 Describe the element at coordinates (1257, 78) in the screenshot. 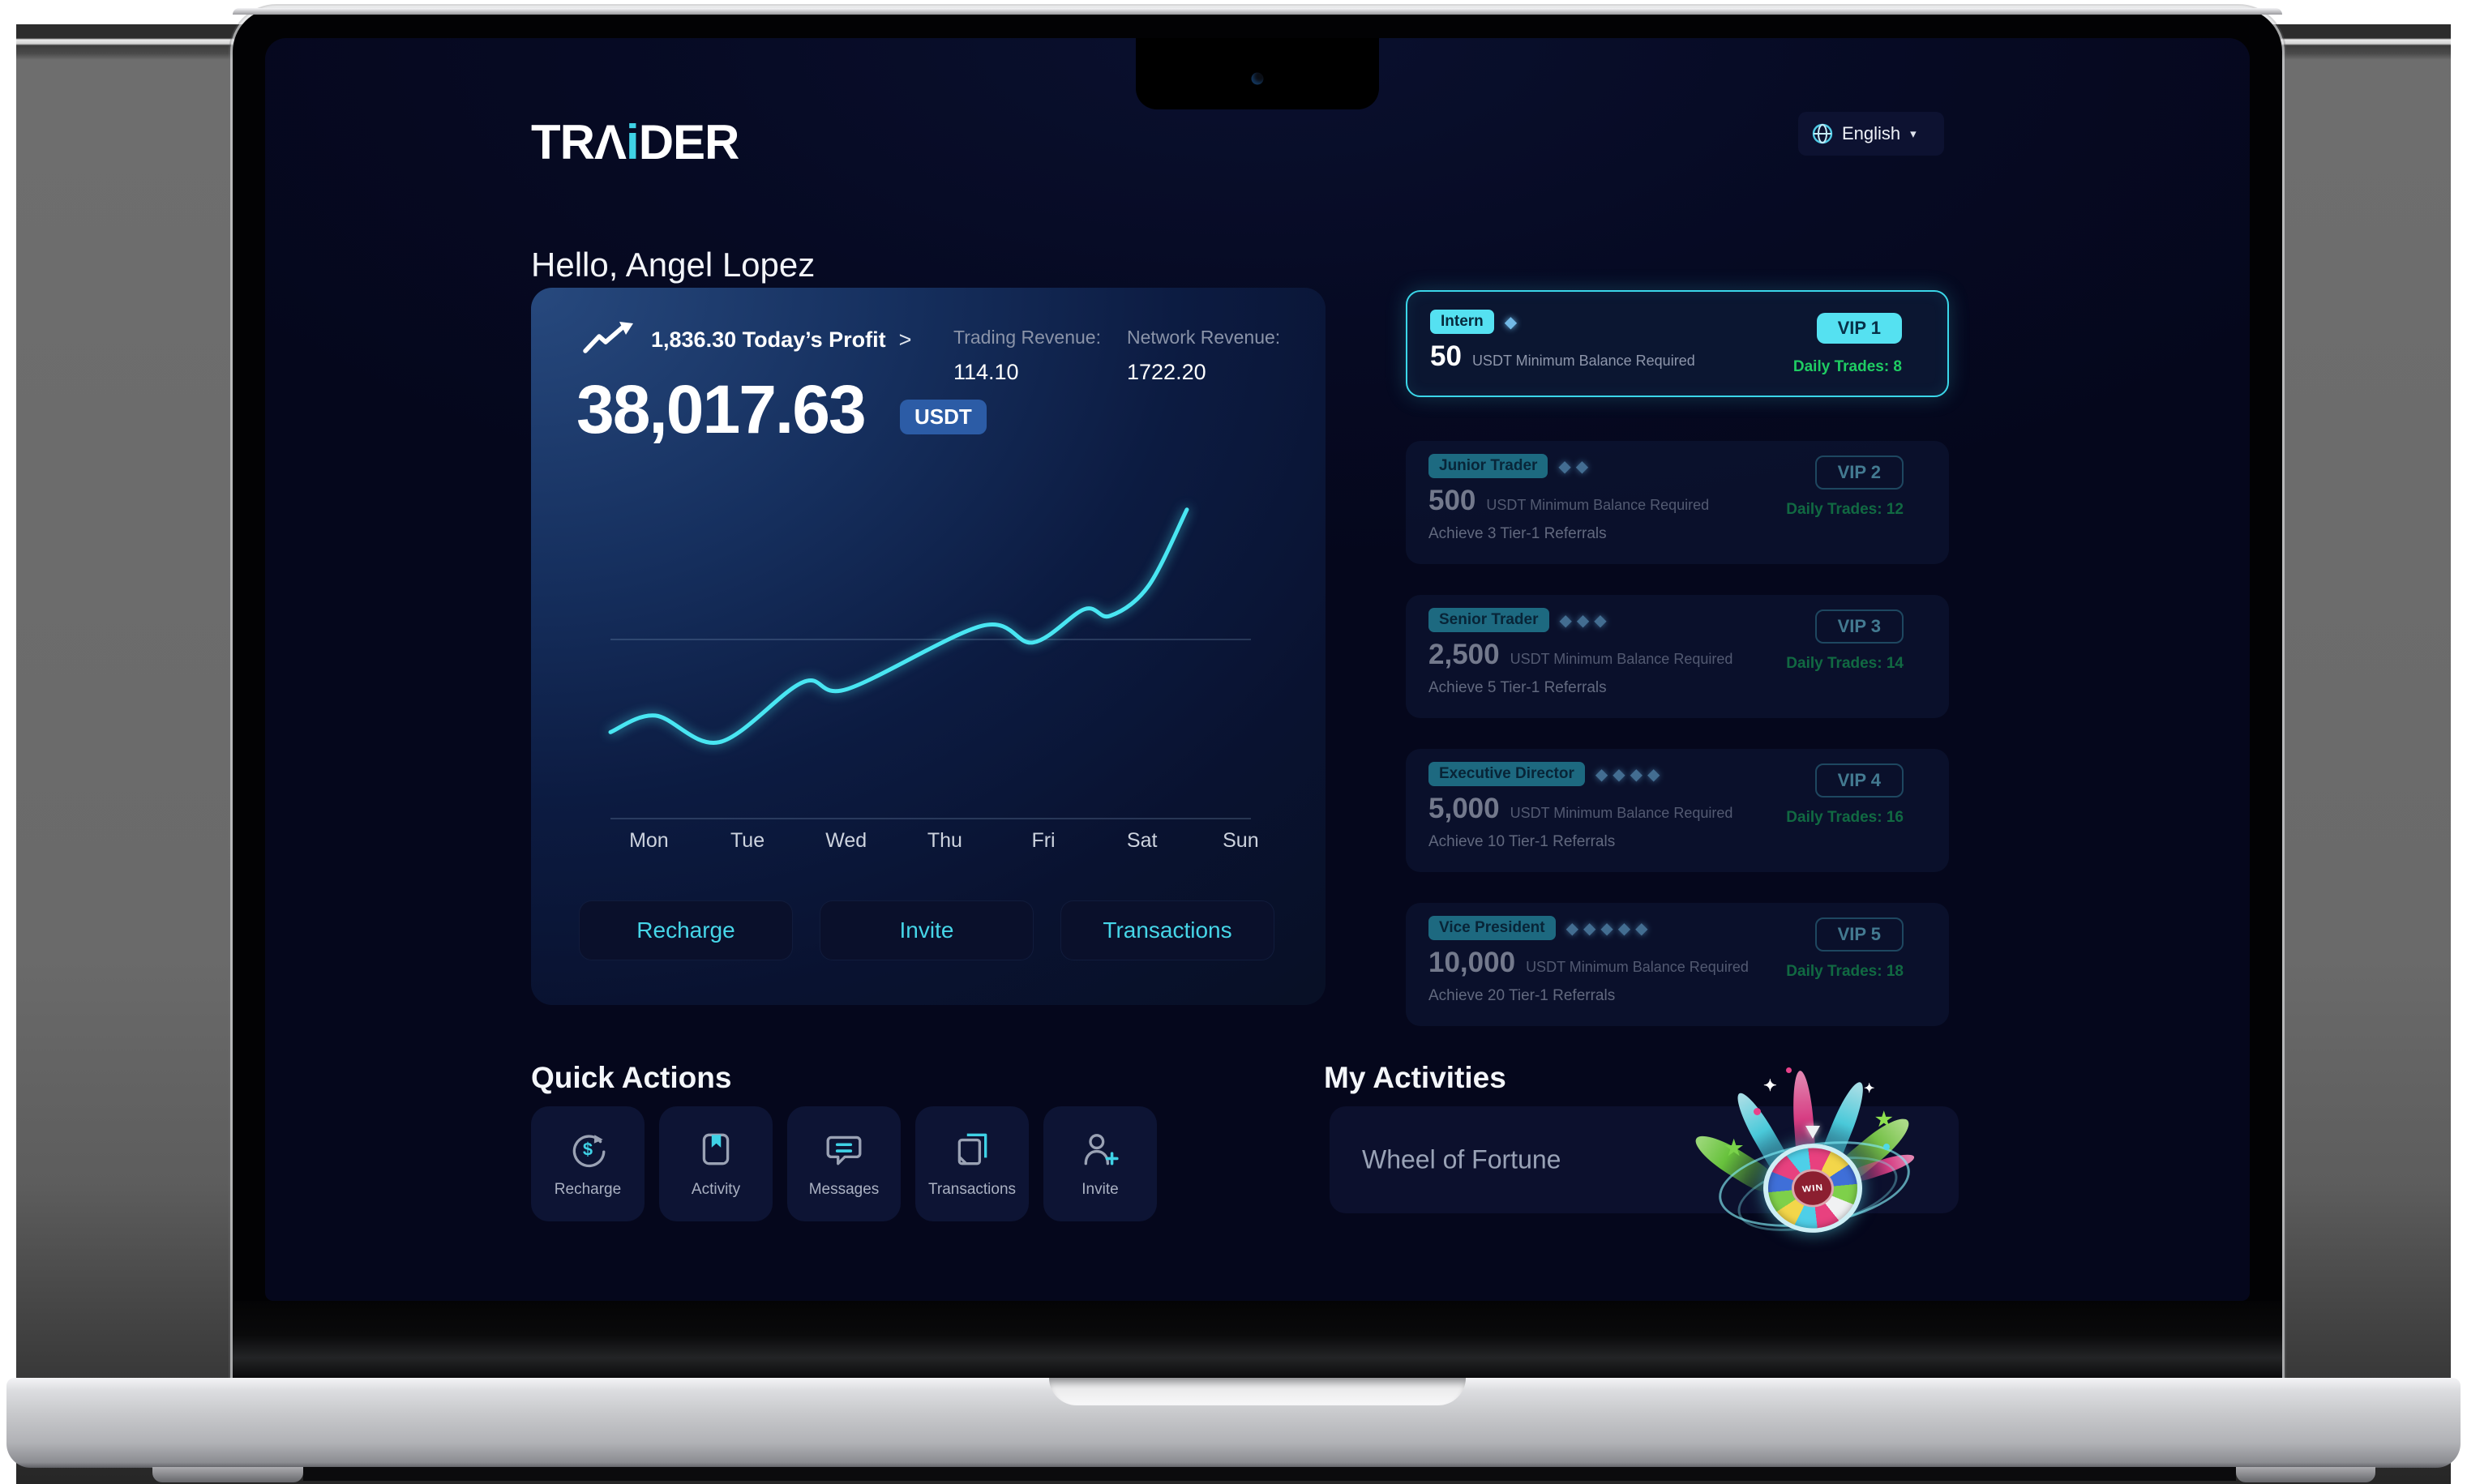

I see `webcam-icon` at that location.